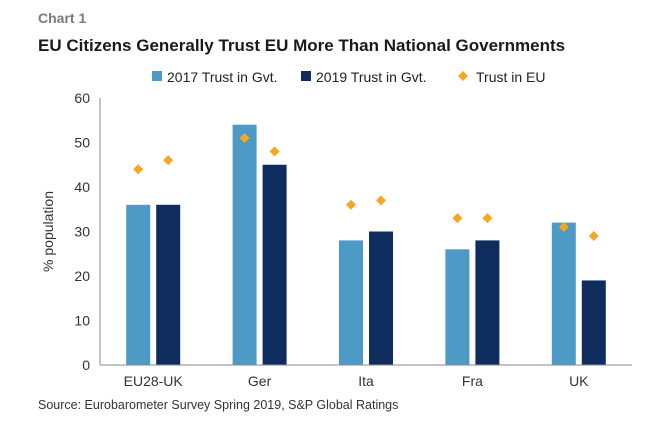  Describe the element at coordinates (579, 381) in the screenshot. I see `x-tick-label: UK` at that location.